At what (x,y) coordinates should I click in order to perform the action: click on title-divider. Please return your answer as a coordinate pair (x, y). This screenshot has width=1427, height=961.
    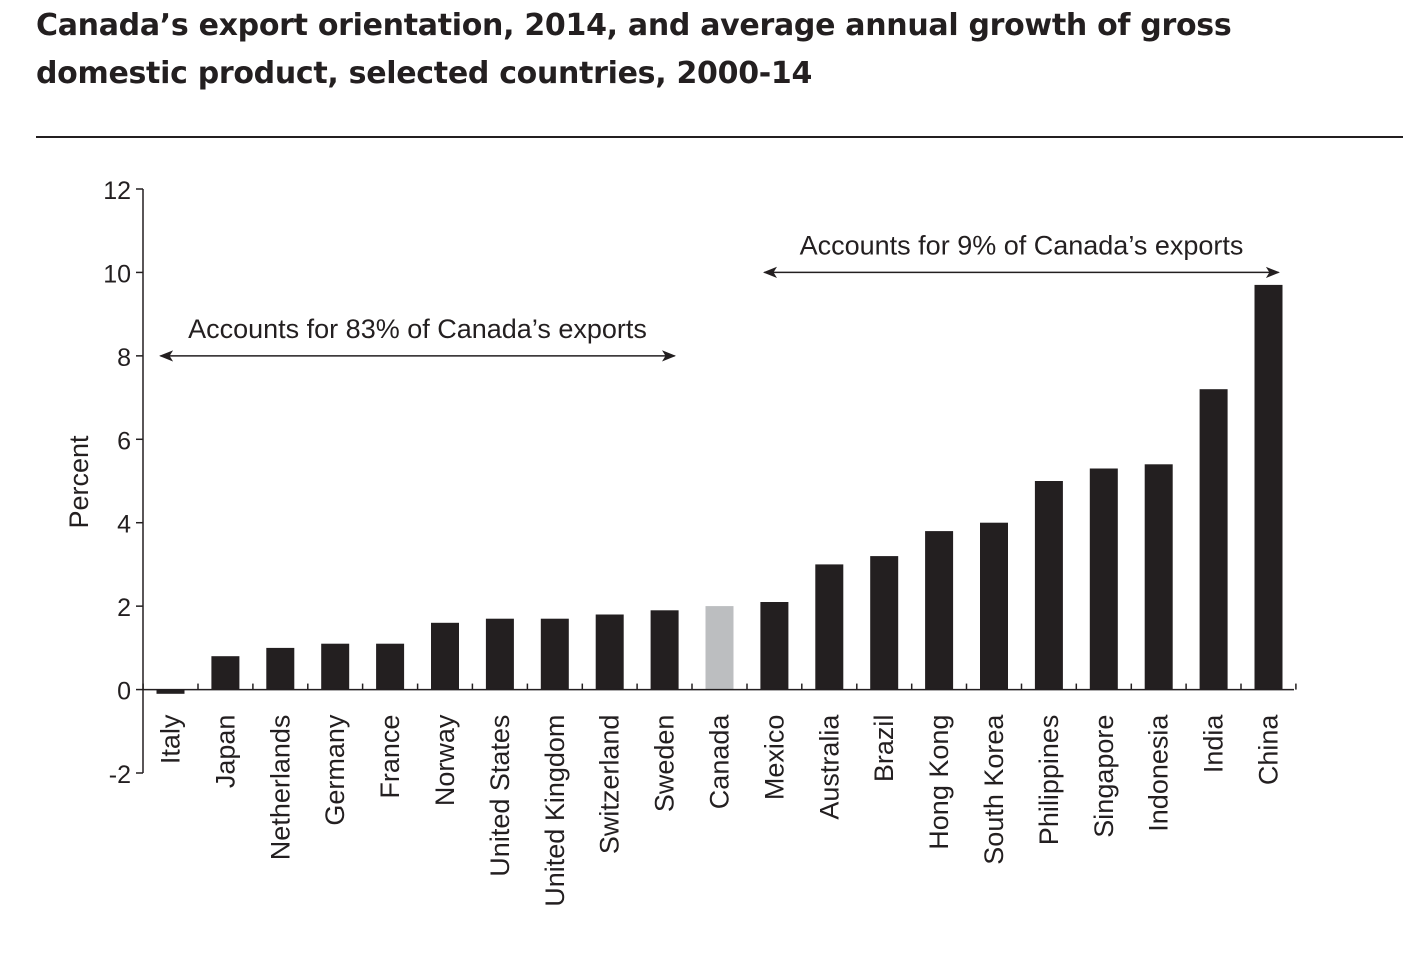
    Looking at the image, I should click on (719, 137).